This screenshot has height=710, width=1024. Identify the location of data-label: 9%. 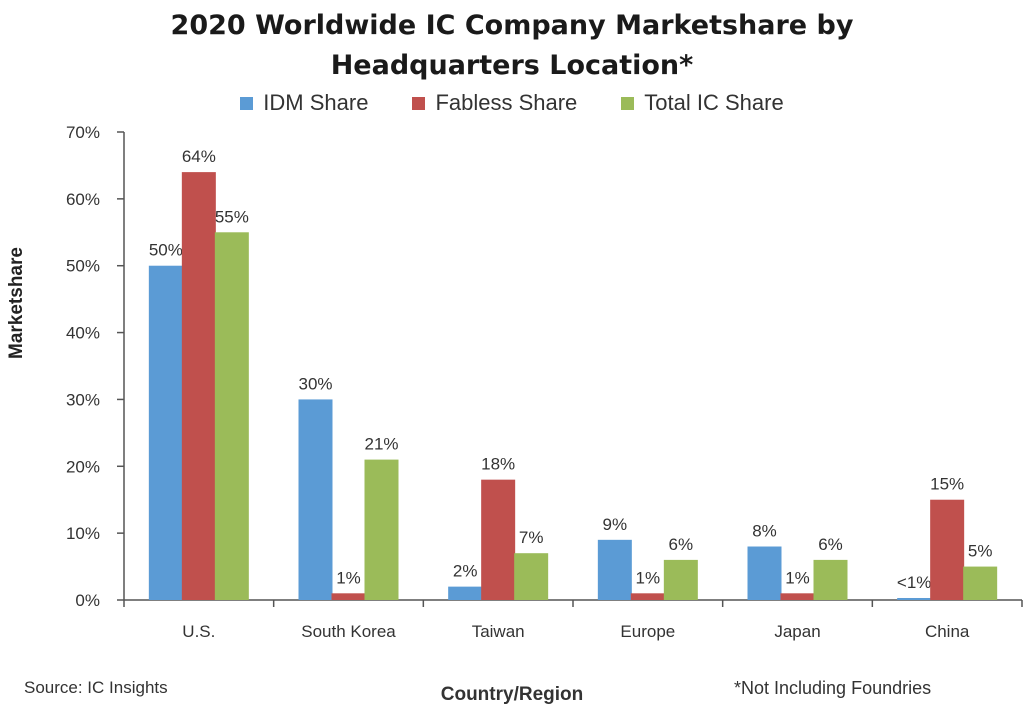
(615, 524).